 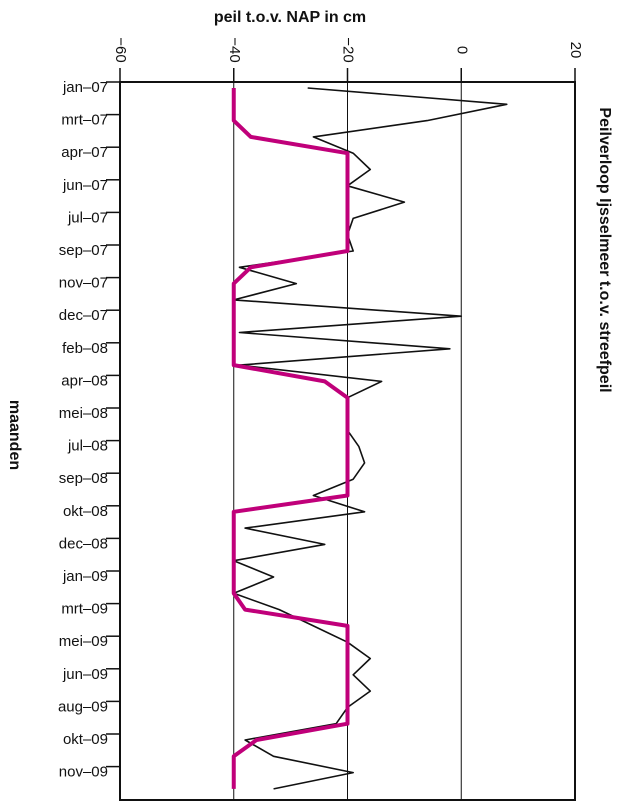 I want to click on y-tick-label: jul–07, so click(x=87, y=217).